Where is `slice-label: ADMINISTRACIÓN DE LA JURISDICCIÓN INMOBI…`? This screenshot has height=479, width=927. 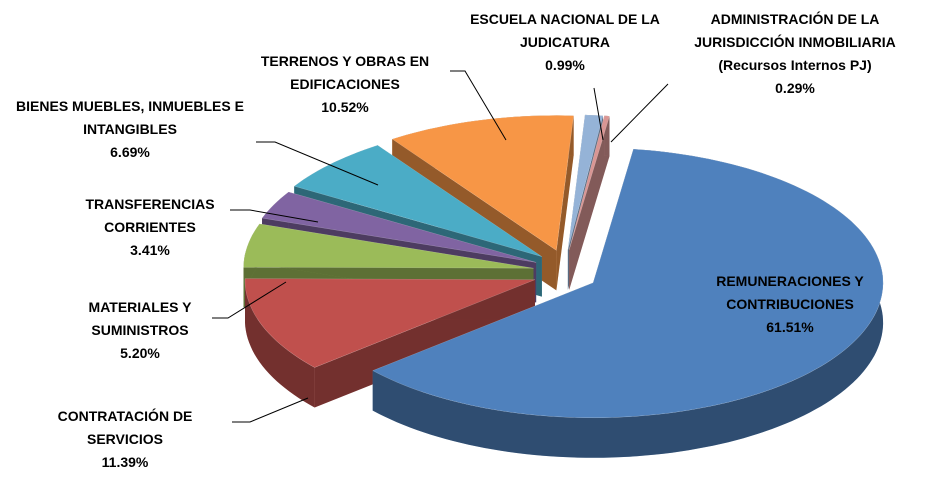
slice-label: ADMINISTRACIÓN DE LA JURISDICCIÓN INMOBI… is located at coordinates (795, 54).